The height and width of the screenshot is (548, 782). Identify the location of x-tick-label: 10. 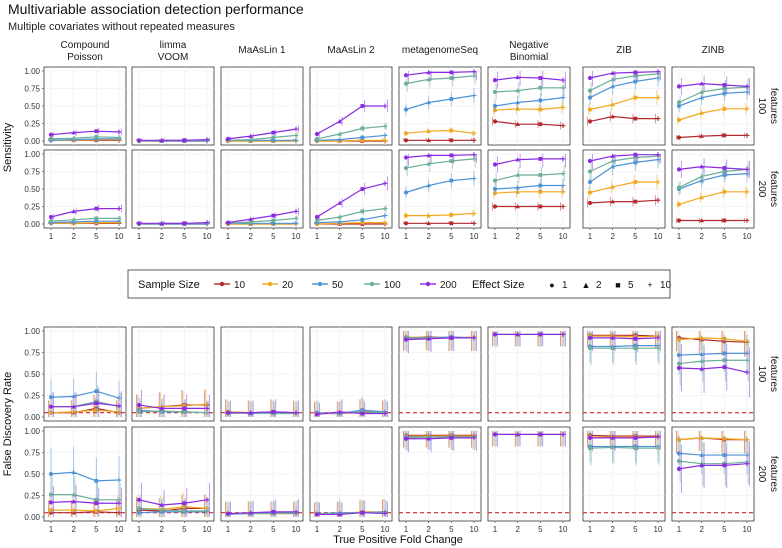
(119, 236).